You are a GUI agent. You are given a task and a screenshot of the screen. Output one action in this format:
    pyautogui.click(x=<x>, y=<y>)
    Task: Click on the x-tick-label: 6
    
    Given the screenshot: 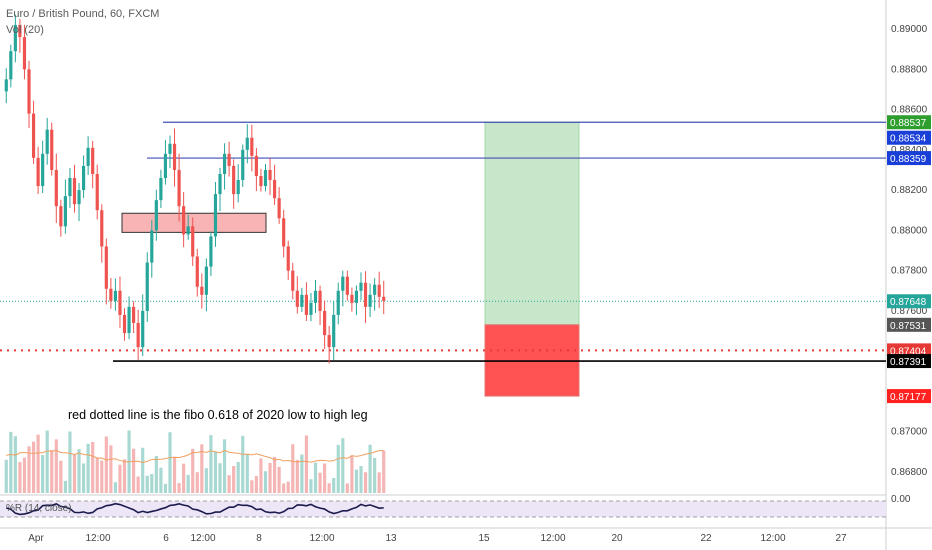 What is the action you would take?
    pyautogui.click(x=166, y=538)
    